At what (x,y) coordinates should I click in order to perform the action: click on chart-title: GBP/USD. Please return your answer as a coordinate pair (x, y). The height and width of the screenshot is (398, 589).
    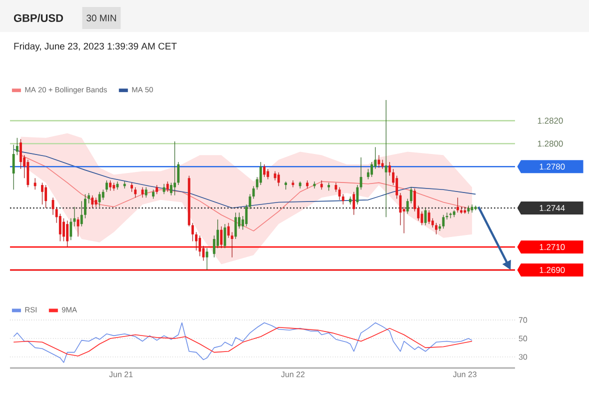
    Looking at the image, I should click on (38, 18).